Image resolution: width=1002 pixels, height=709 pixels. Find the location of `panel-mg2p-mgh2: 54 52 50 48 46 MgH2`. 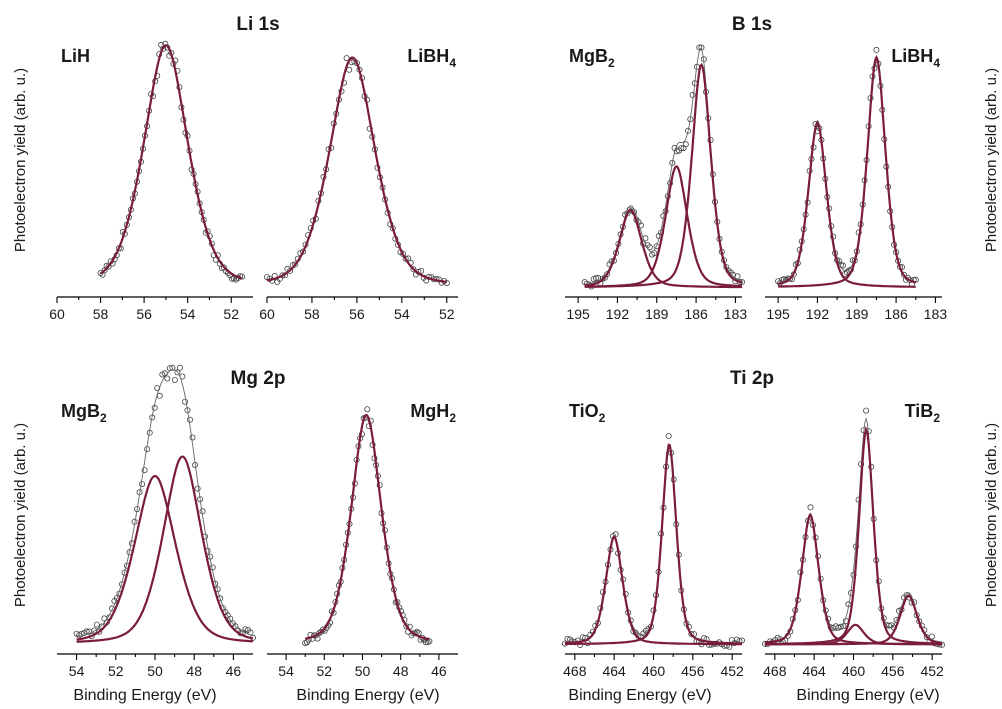

panel-mg2p-mgh2: 54 52 50 48 46 MgH2 is located at coordinates (362, 540).